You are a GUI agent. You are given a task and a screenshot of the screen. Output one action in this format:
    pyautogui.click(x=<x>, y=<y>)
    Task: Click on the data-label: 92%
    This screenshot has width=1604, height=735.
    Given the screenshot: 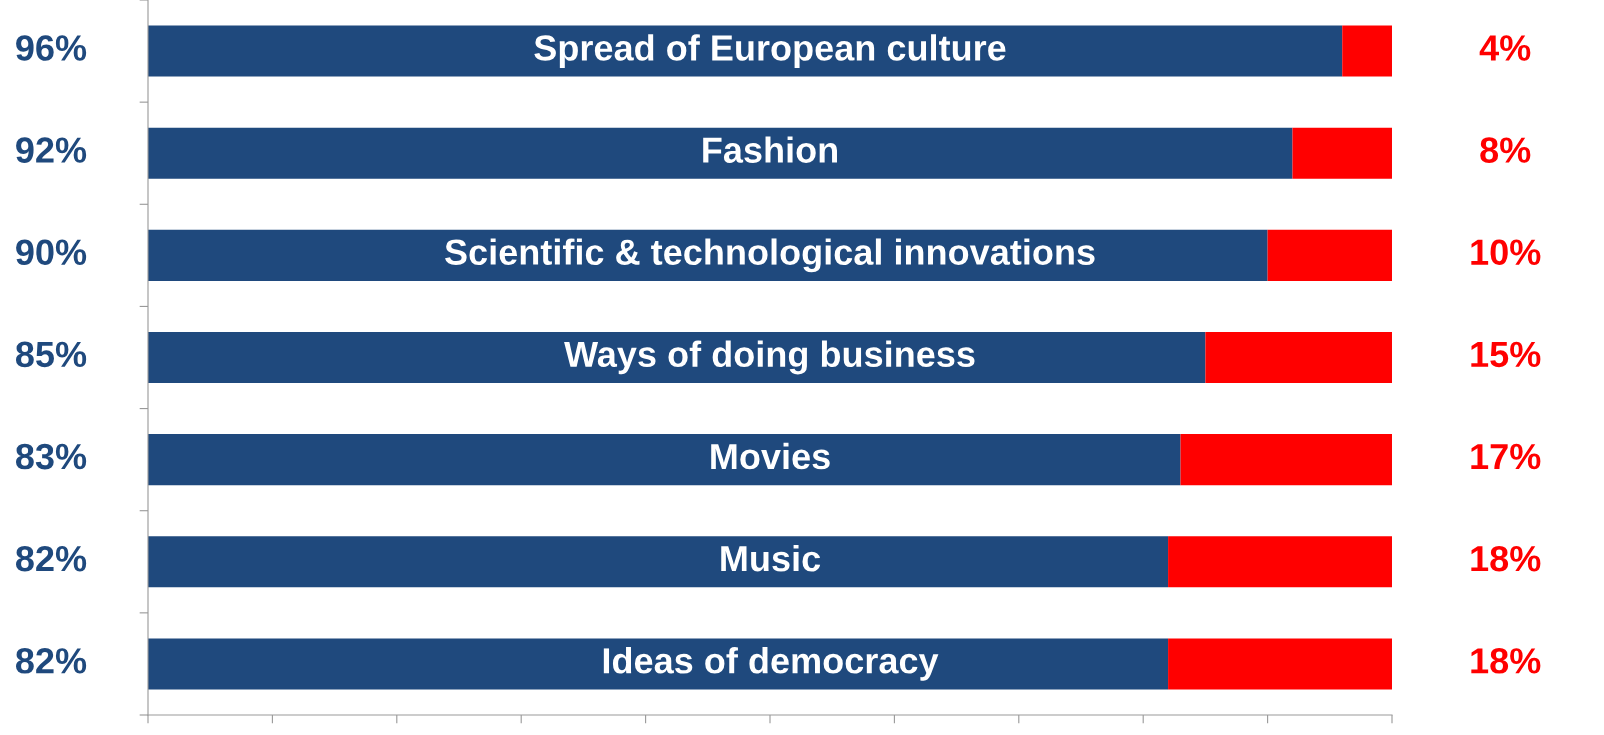 What is the action you would take?
    pyautogui.click(x=51, y=150)
    